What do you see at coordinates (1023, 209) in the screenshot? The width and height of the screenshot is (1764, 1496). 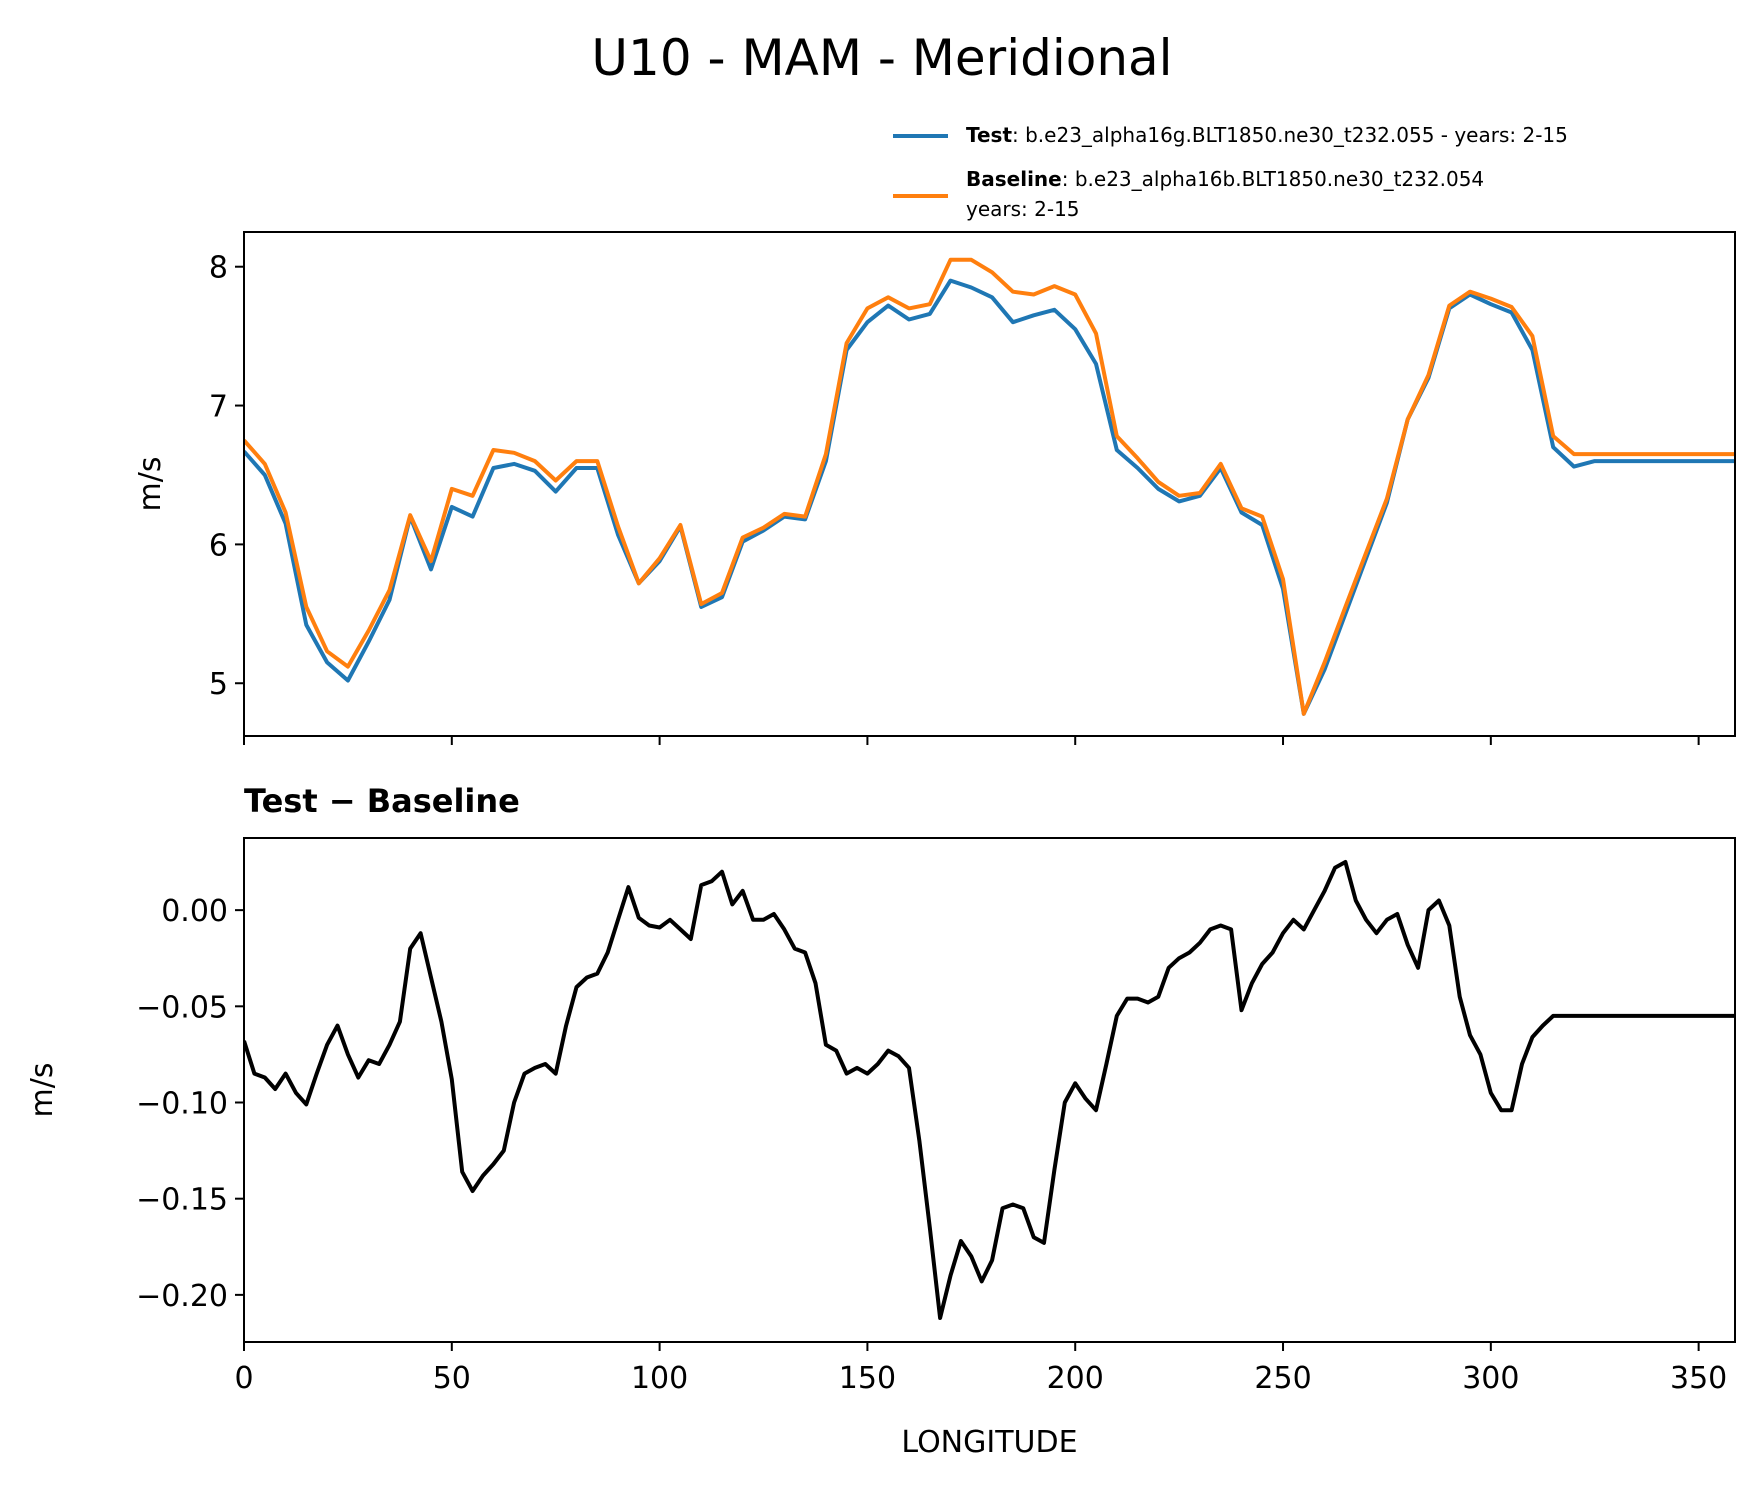 I see `legend-baseline-text2: years: 2-15` at bounding box center [1023, 209].